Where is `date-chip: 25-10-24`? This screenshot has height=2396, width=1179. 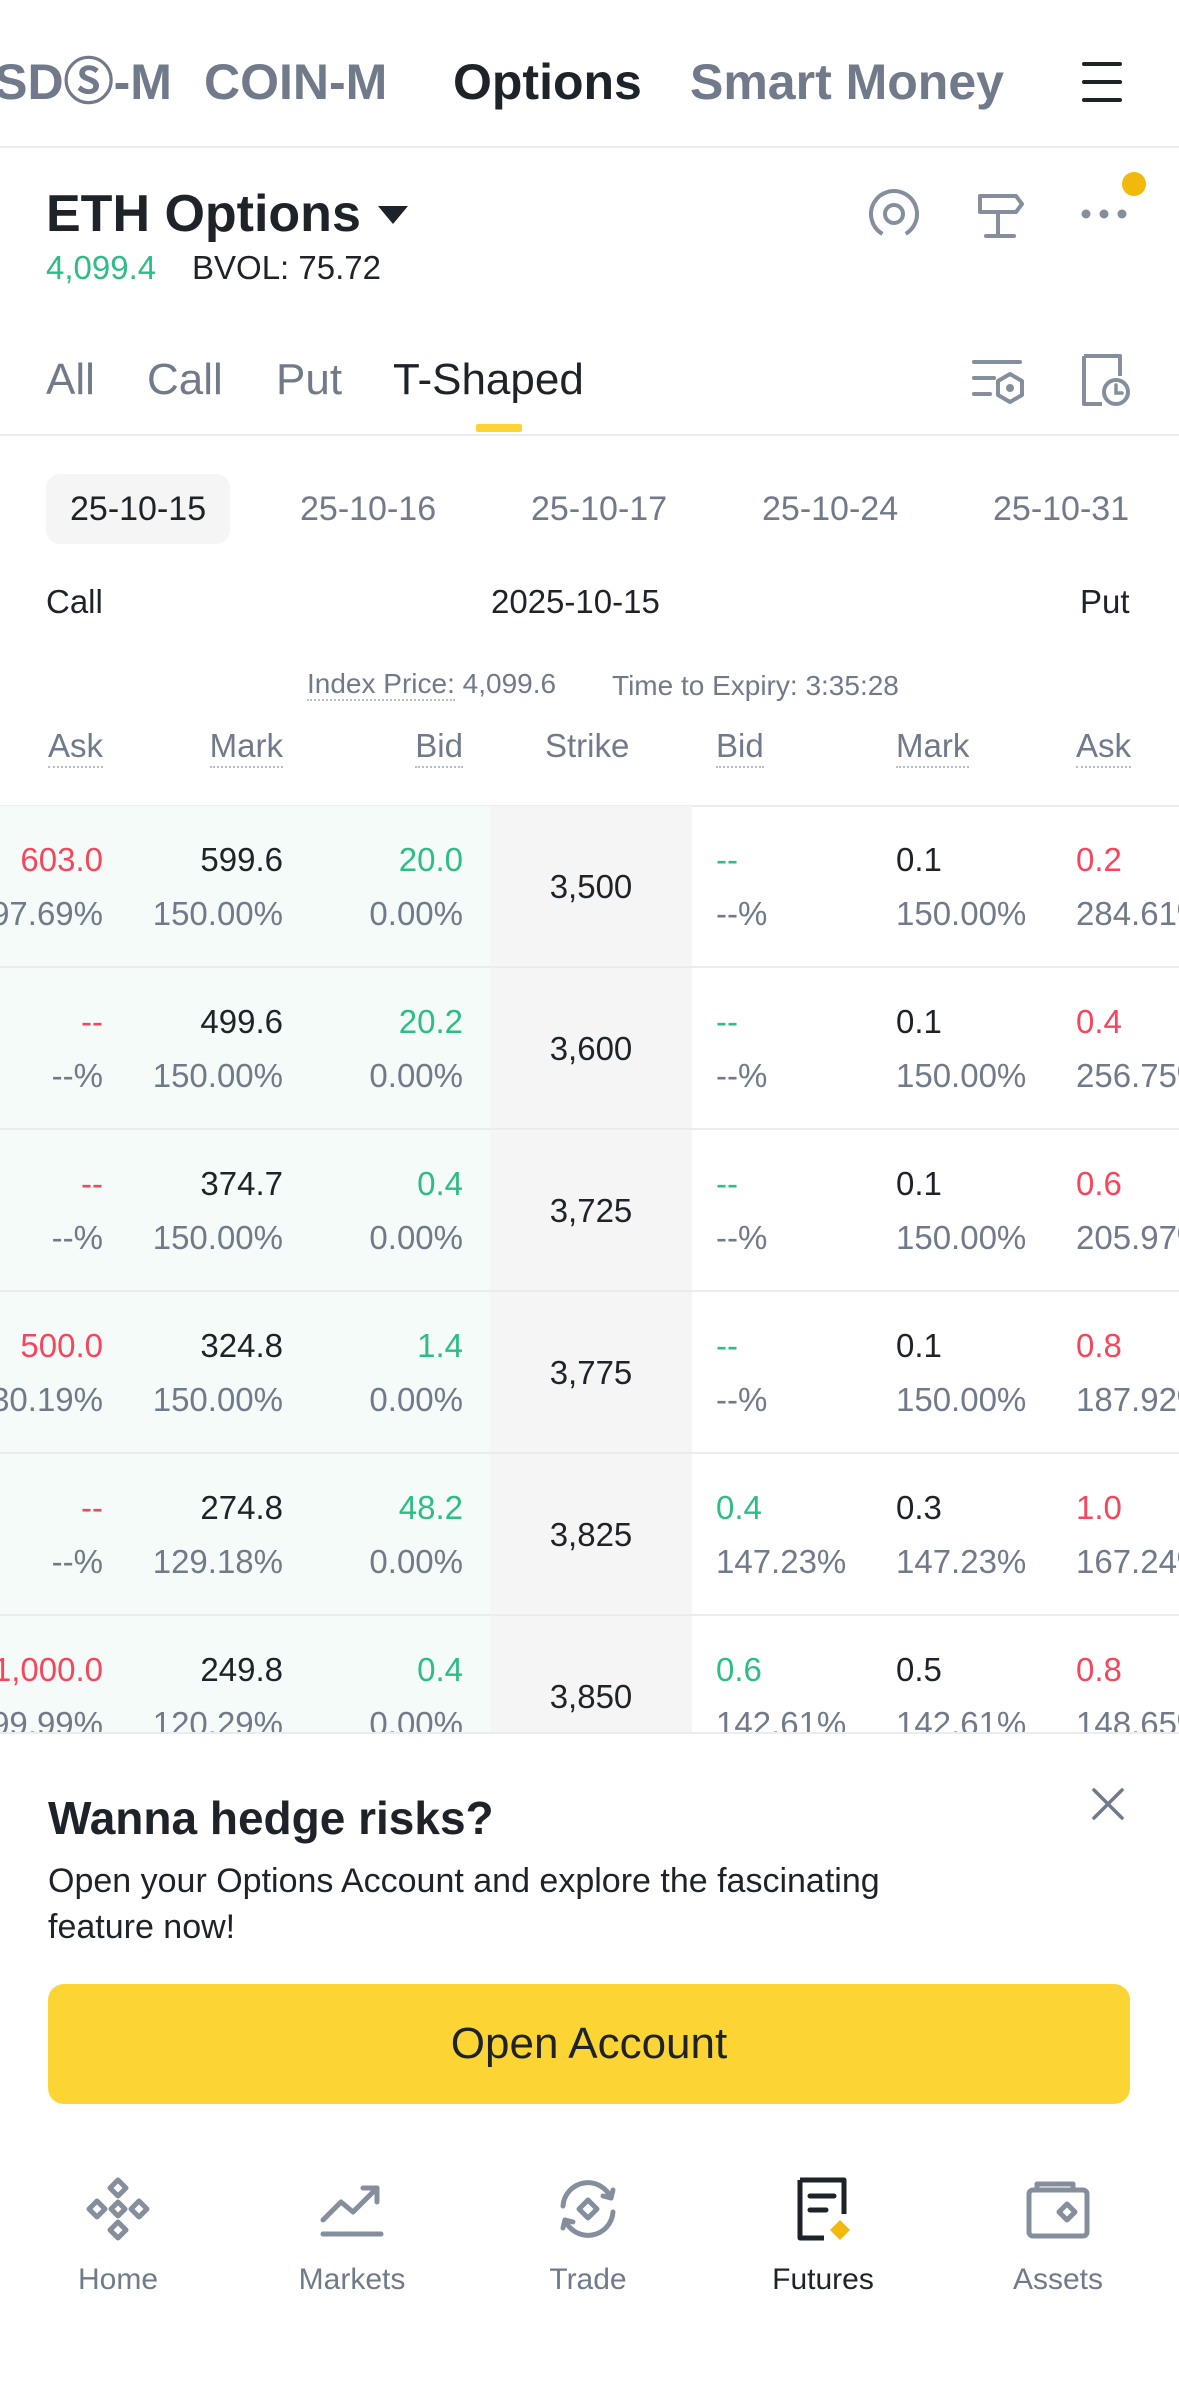 date-chip: 25-10-24 is located at coordinates (830, 509).